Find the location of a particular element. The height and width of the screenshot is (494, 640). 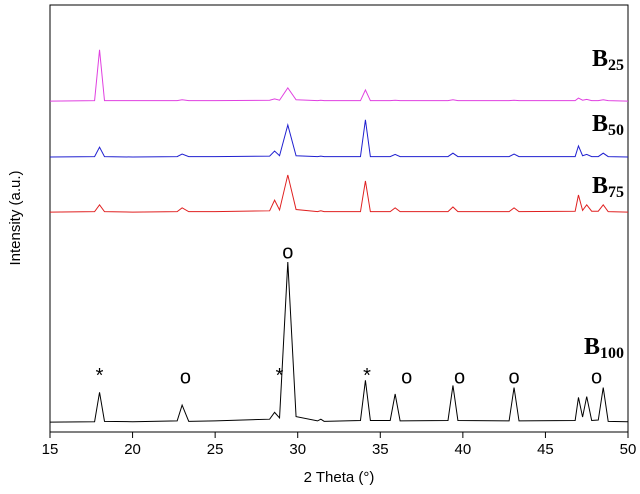

series-label: B25 is located at coordinates (608, 60).